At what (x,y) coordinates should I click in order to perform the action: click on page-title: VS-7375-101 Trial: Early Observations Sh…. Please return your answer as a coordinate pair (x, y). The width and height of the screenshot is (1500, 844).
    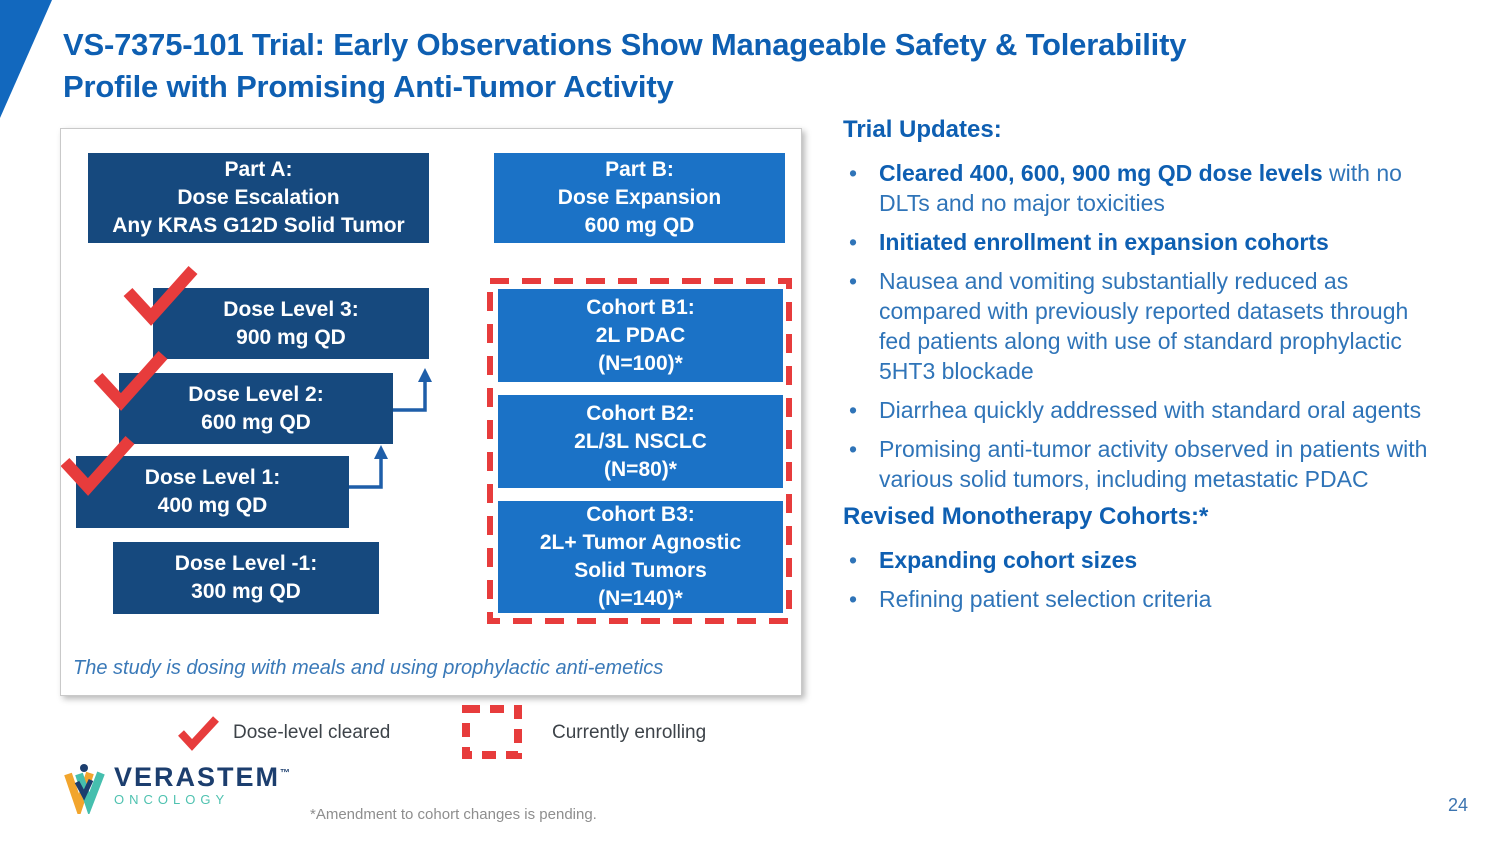
    Looking at the image, I should click on (773, 66).